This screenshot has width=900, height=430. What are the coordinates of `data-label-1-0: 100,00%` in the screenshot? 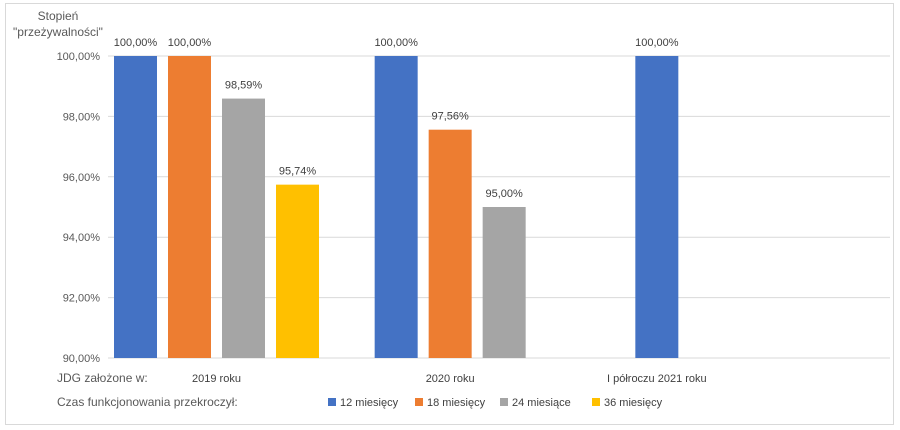 It's located at (396, 43).